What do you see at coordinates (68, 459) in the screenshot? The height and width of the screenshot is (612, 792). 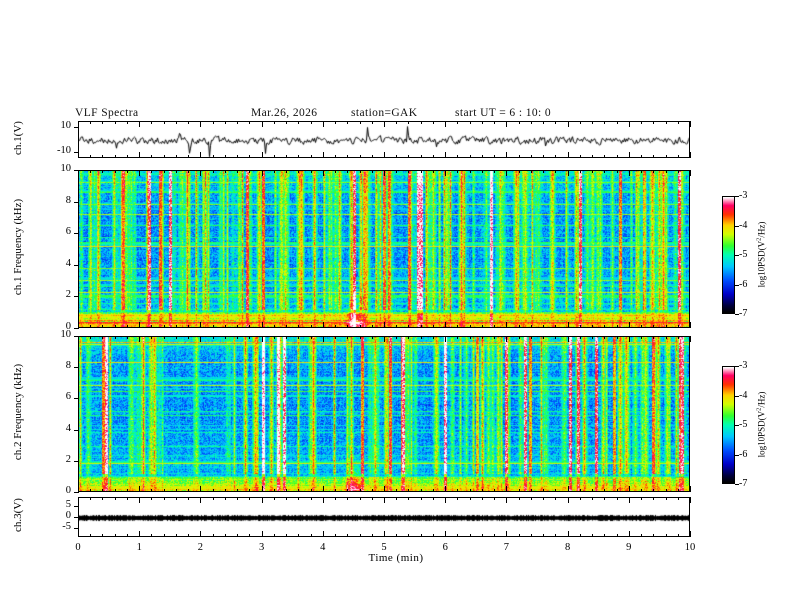 I see `ytick-ch2-spec-1: 2` at bounding box center [68, 459].